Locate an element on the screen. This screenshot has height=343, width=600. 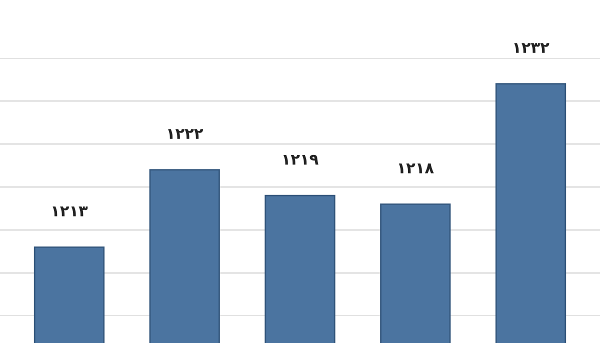
data-label: ۱۲۱۹ is located at coordinates (300, 159).